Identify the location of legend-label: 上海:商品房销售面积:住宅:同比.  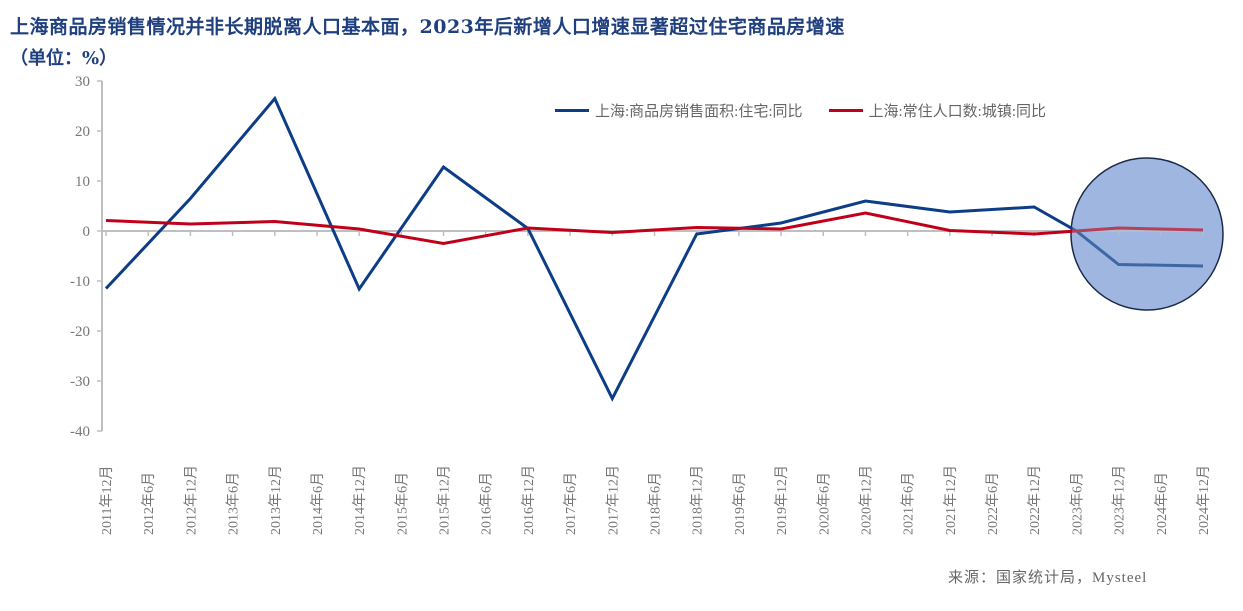
(699, 112).